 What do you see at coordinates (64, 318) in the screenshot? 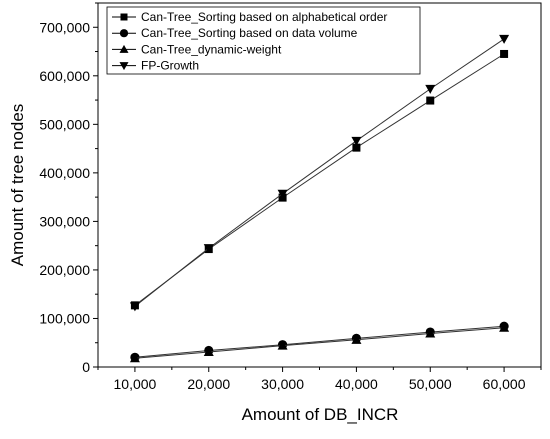
I see `y-tick-label: 100,000` at bounding box center [64, 318].